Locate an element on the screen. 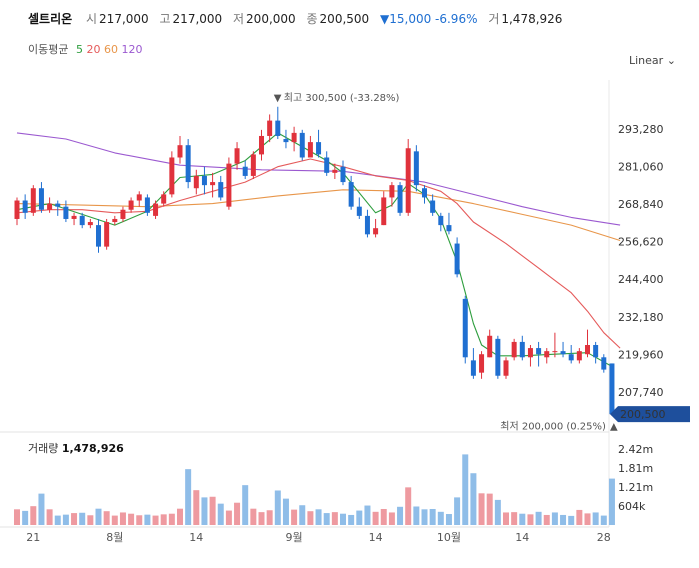  high-label: 고 is located at coordinates (165, 19).